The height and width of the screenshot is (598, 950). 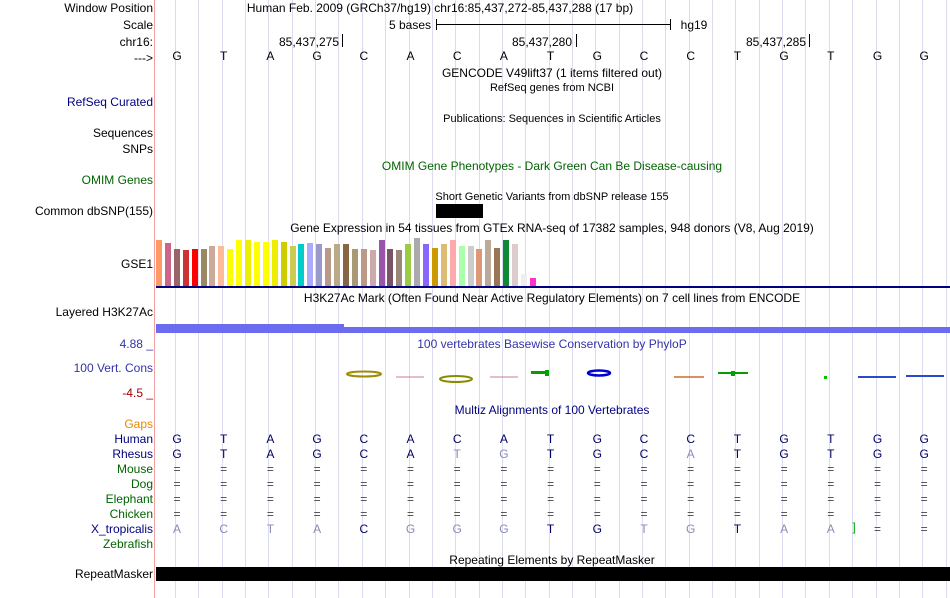 I want to click on label-species-mouse: Mouse, so click(x=134, y=469).